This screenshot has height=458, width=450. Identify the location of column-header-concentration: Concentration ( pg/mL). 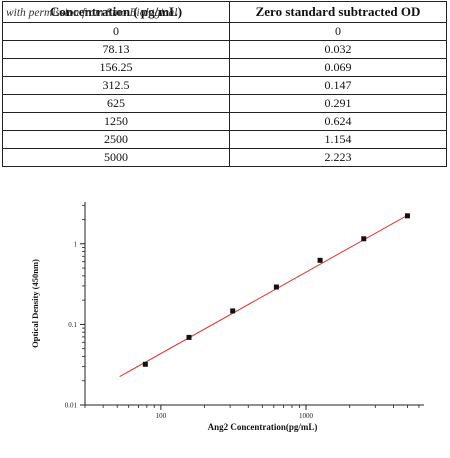
(116, 12).